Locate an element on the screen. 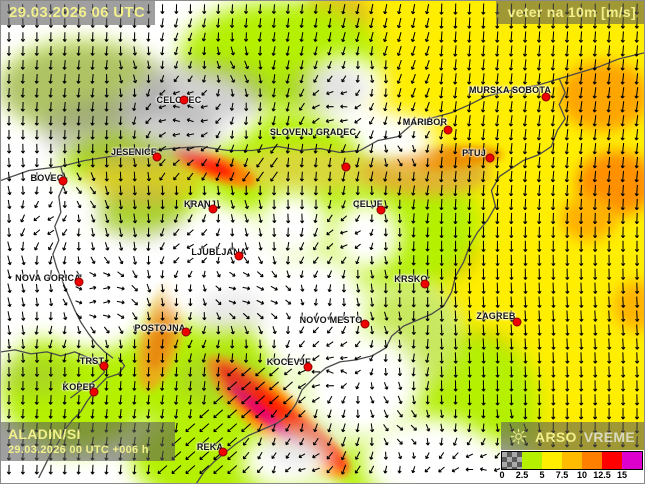 The width and height of the screenshot is (645, 484). city-label: NOVA GORICA is located at coordinates (48, 278).